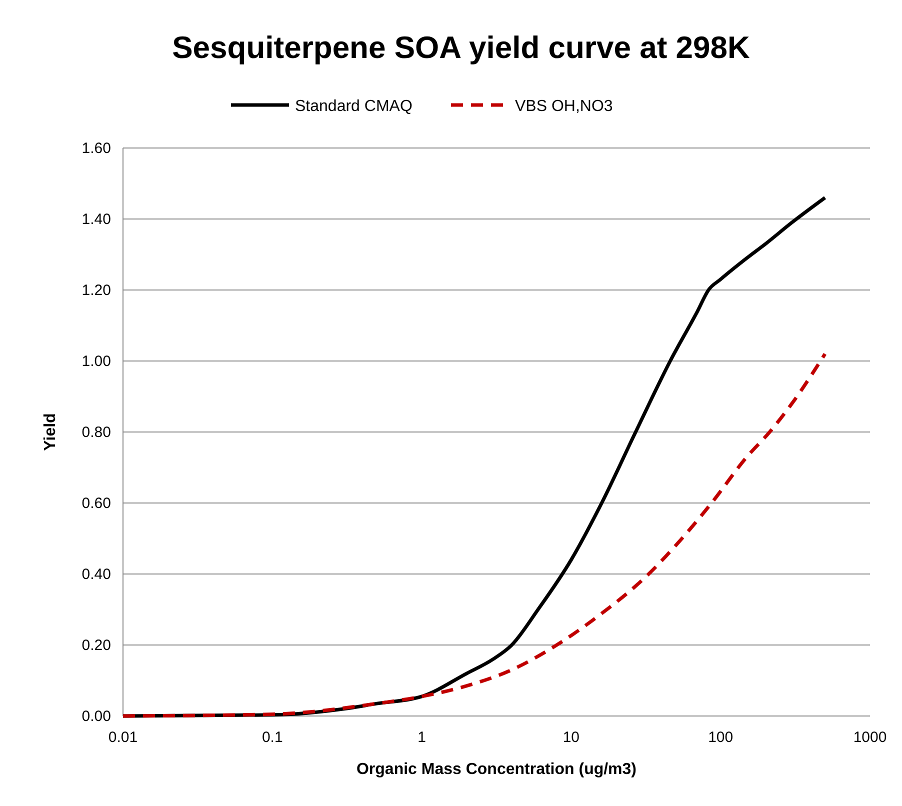 The width and height of the screenshot is (902, 806). Describe the element at coordinates (96, 645) in the screenshot. I see `y-tick-label: 0.20` at that location.